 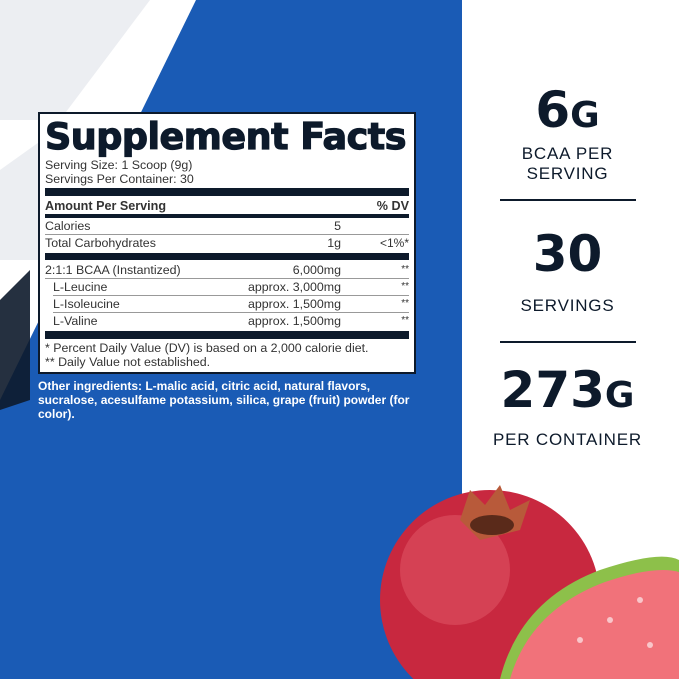 I want to click on label-title: Supplement Facts, so click(x=225, y=136).